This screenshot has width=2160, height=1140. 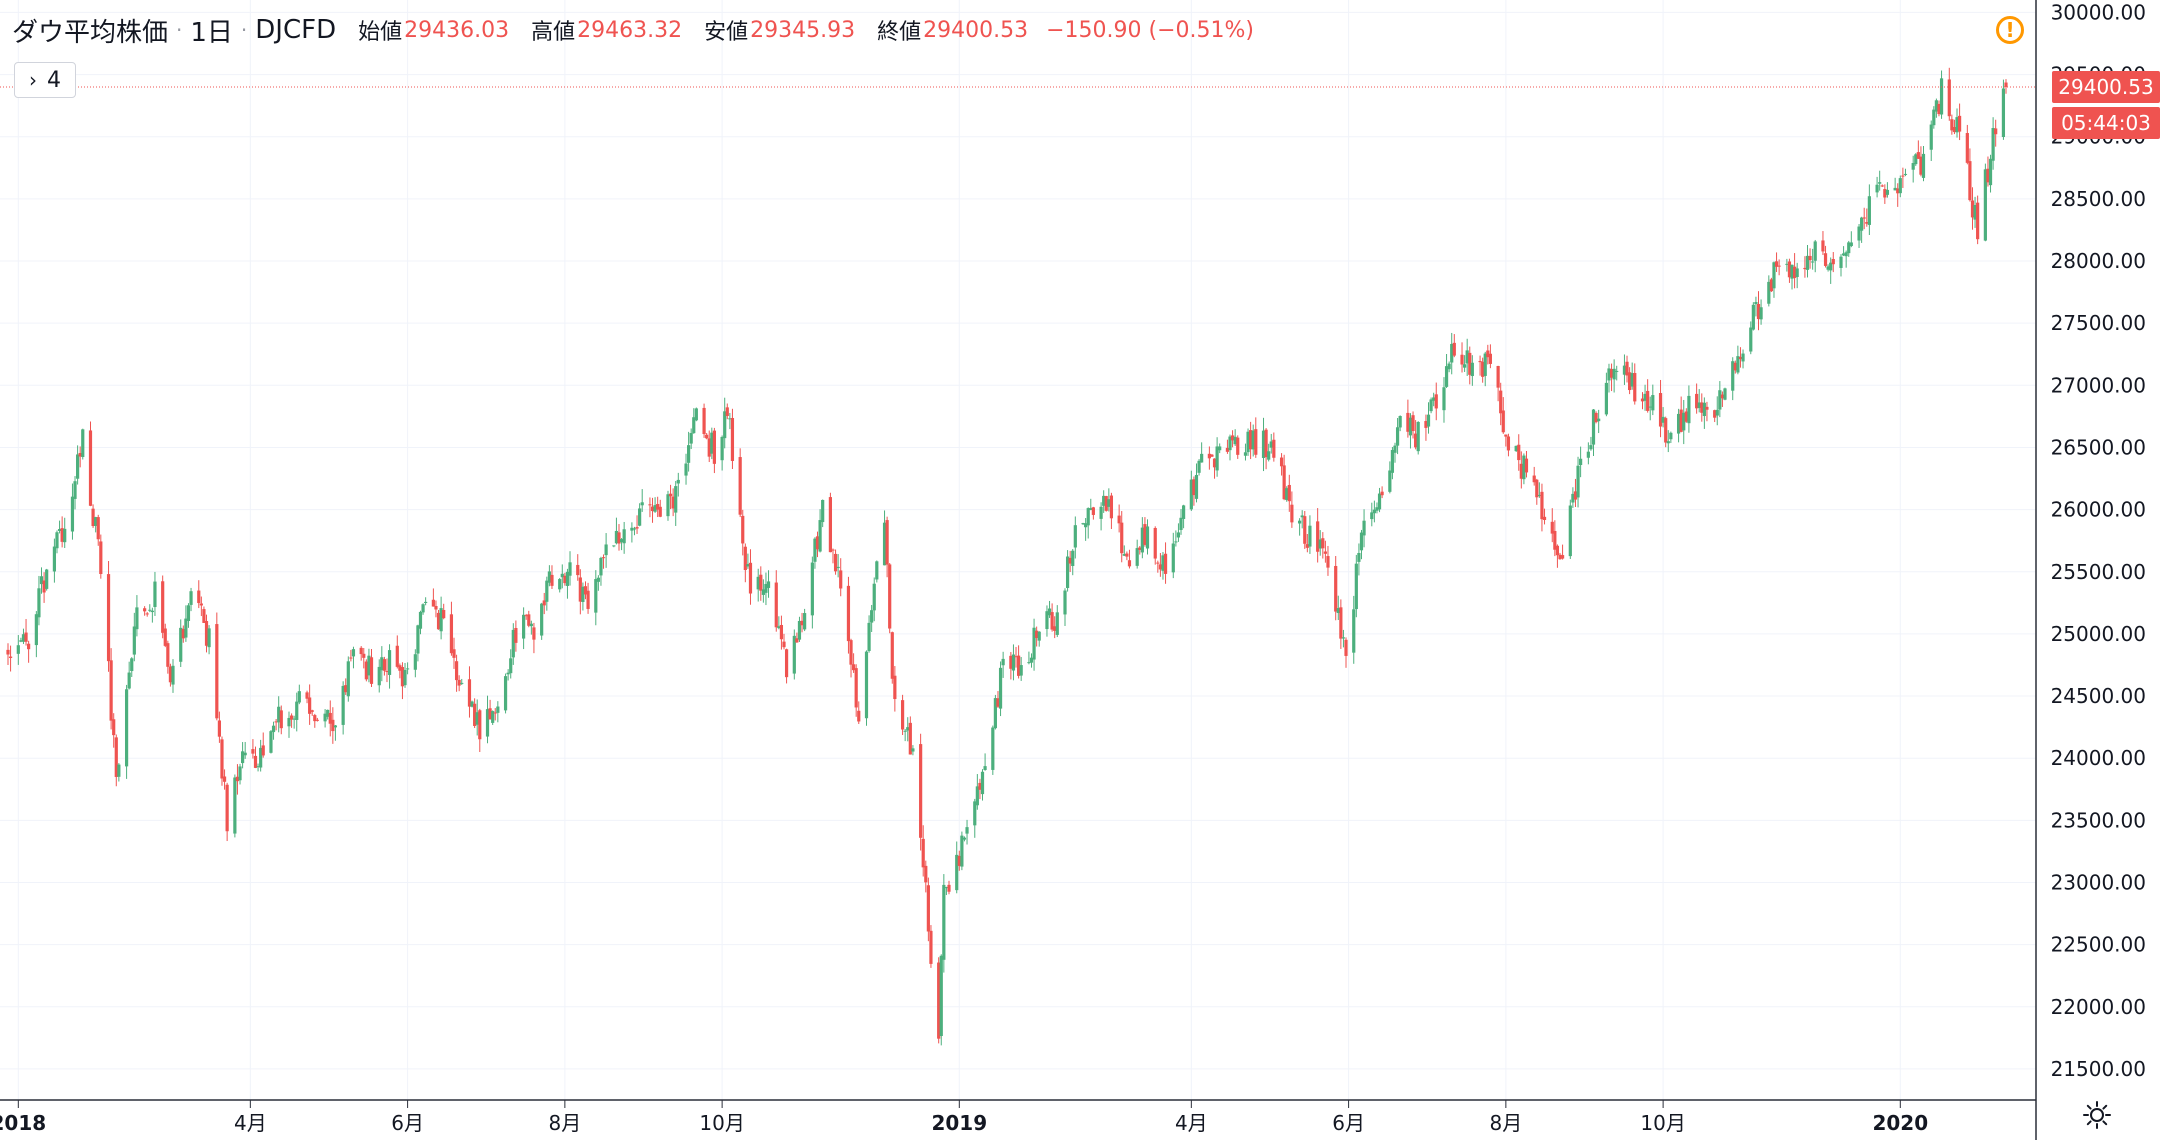 What do you see at coordinates (90, 32) in the screenshot?
I see `symbol-title: ダウ平均株価` at bounding box center [90, 32].